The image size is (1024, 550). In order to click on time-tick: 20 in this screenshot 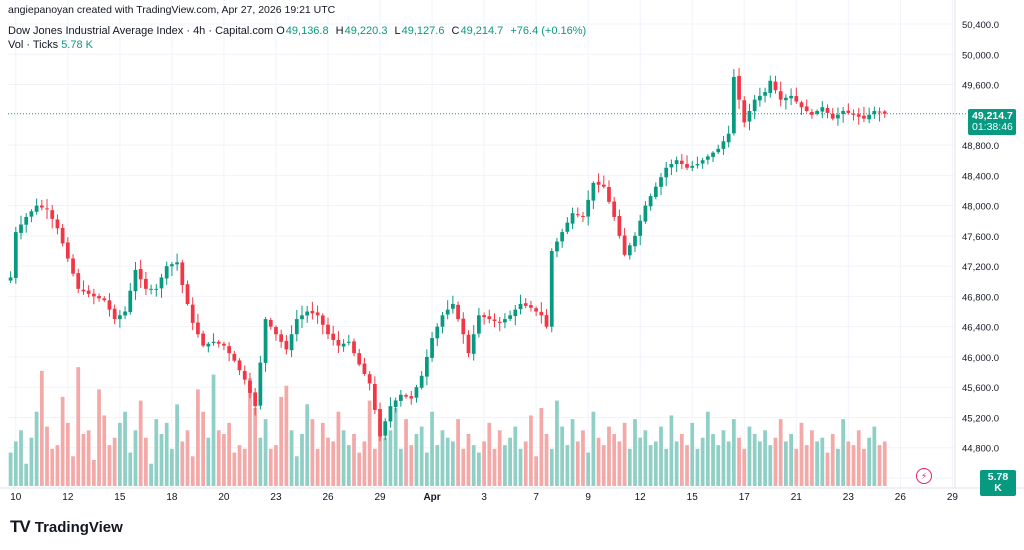, I will do `click(224, 497)`.